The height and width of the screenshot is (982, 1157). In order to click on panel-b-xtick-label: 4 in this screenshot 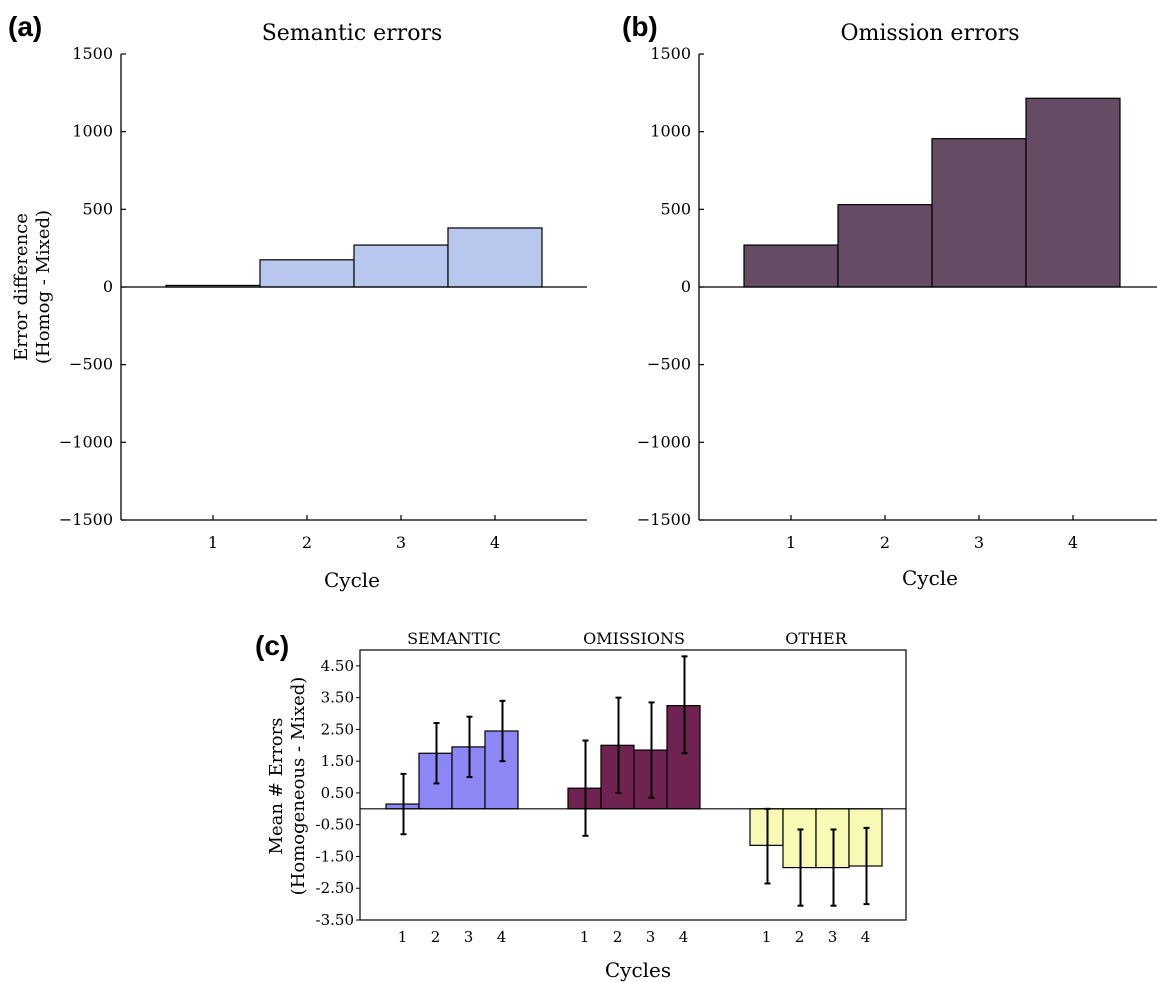, I will do `click(1073, 542)`.